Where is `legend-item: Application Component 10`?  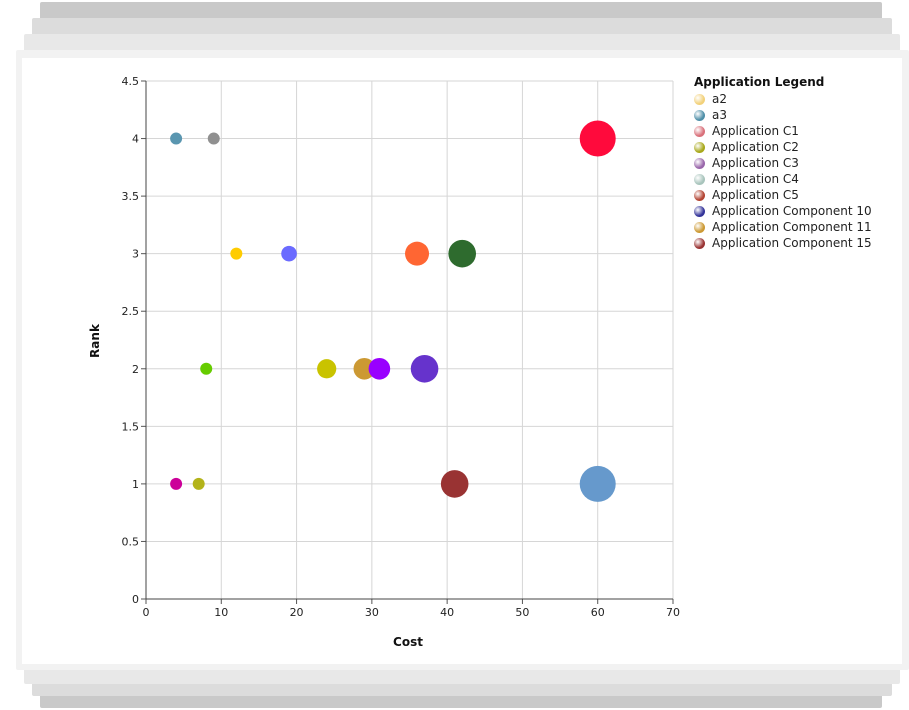 legend-item: Application Component 10 is located at coordinates (783, 211).